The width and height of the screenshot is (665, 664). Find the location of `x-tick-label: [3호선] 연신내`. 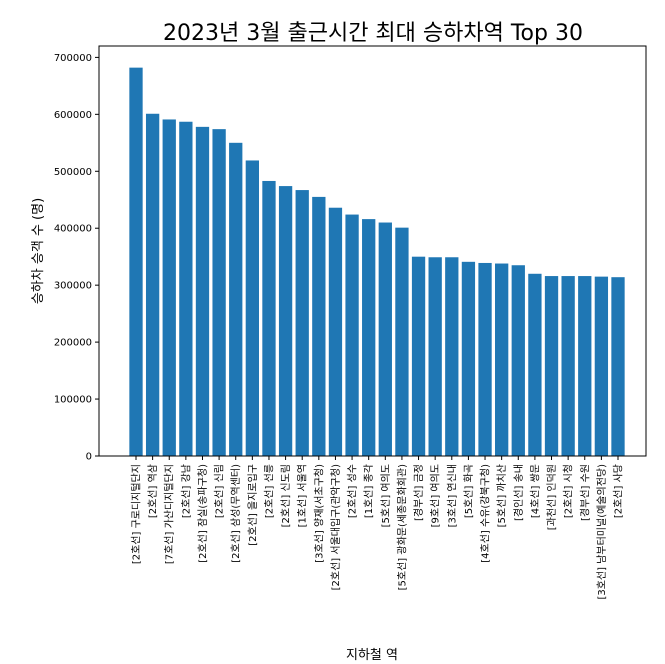

x-tick-label: [3호선] 연신내 is located at coordinates (452, 495).